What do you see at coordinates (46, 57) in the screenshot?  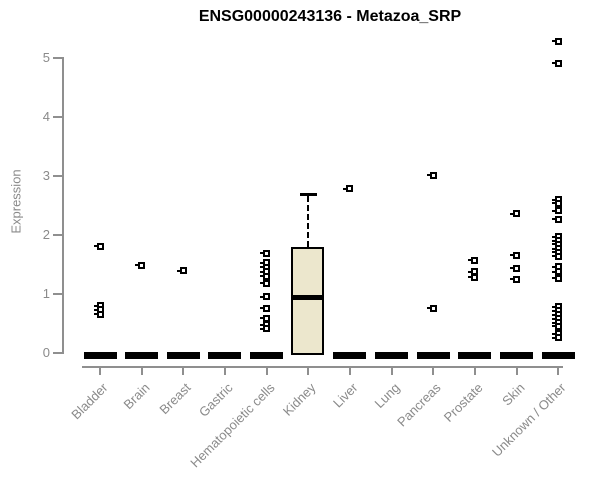 I see `y-tick-label: 5` at bounding box center [46, 57].